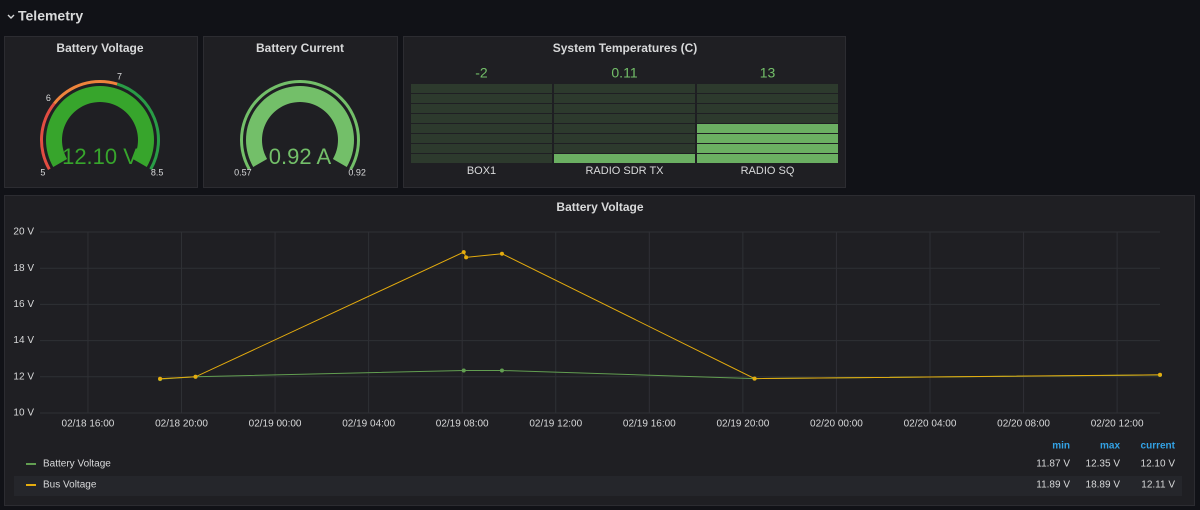 The width and height of the screenshot is (1200, 510). I want to click on y-tick-label: 12 V, so click(23, 376).